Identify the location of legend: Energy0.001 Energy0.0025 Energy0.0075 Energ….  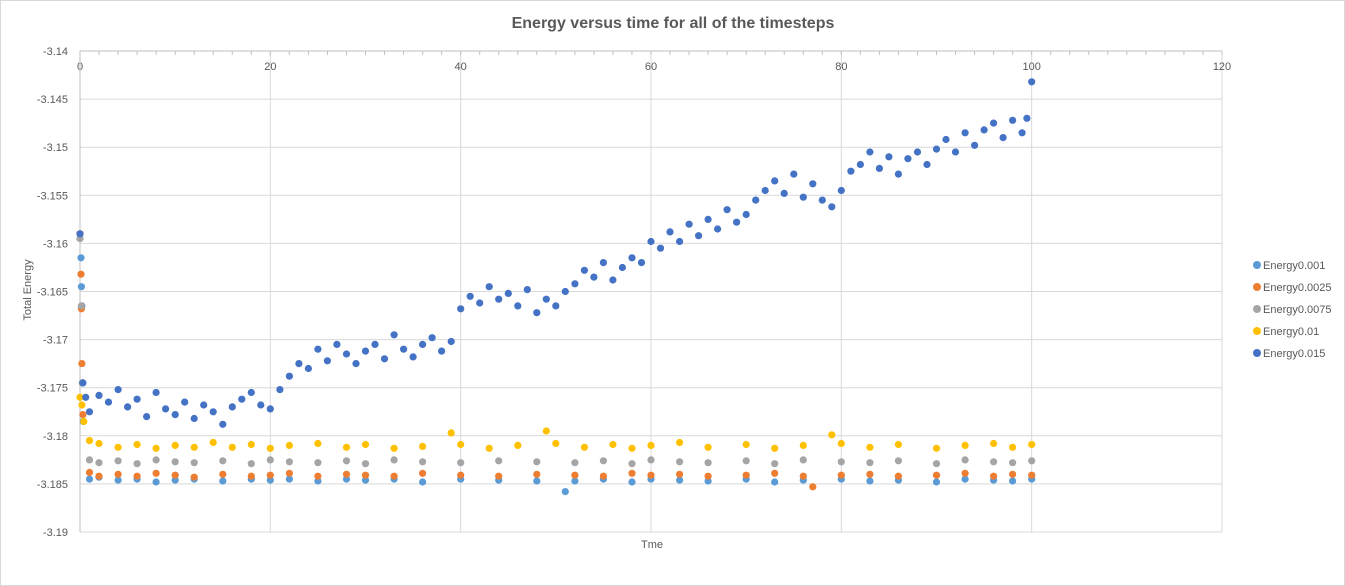
(1292, 310).